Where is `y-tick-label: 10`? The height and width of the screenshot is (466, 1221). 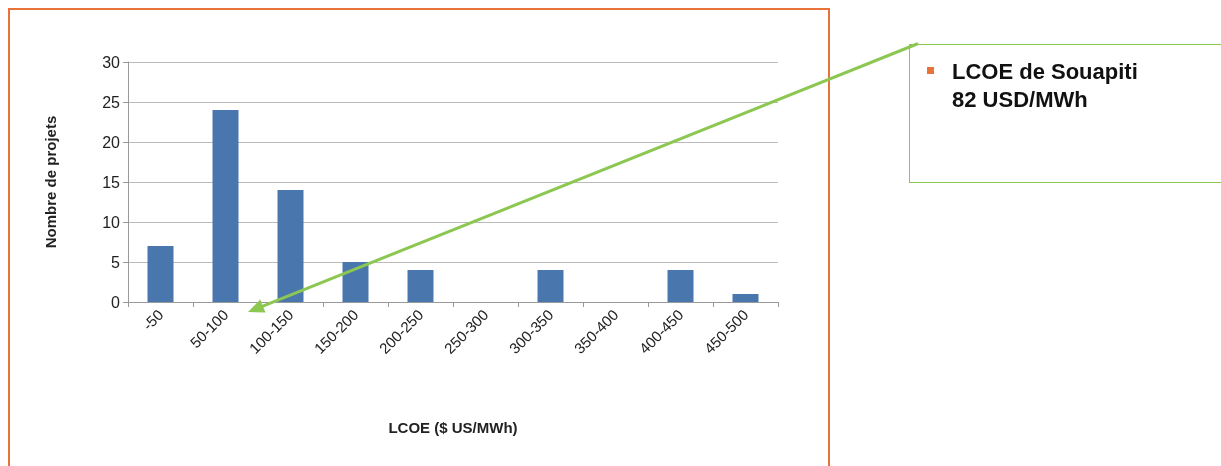
y-tick-label: 10 is located at coordinates (111, 222).